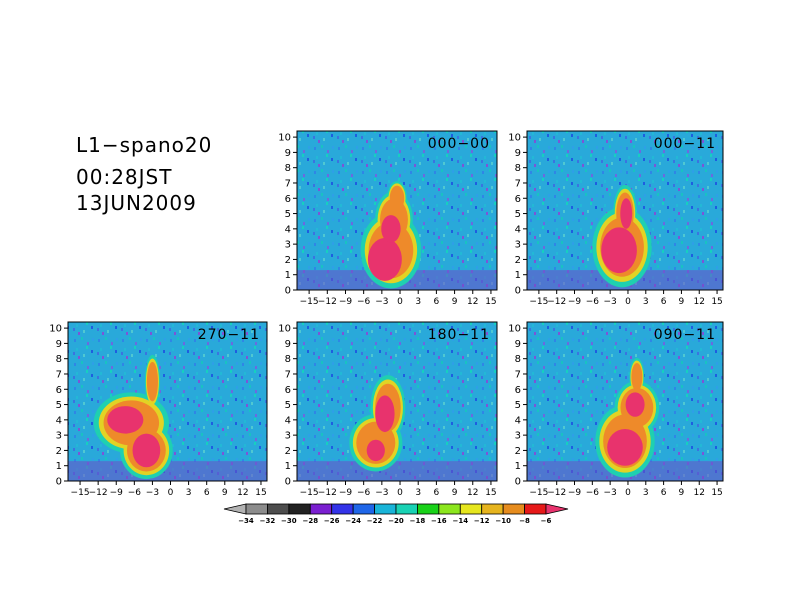  I want to click on panel-label: 180−11, so click(459, 335).